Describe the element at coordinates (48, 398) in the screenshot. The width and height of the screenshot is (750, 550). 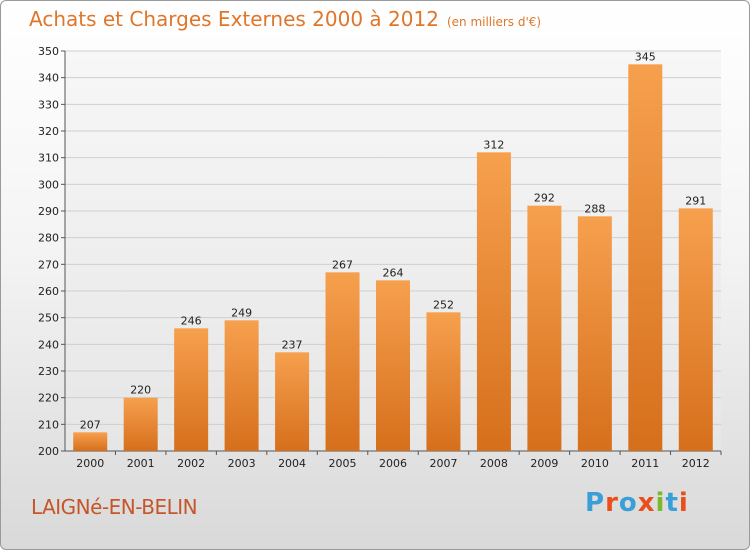
I see `y-tick-label: 220` at that location.